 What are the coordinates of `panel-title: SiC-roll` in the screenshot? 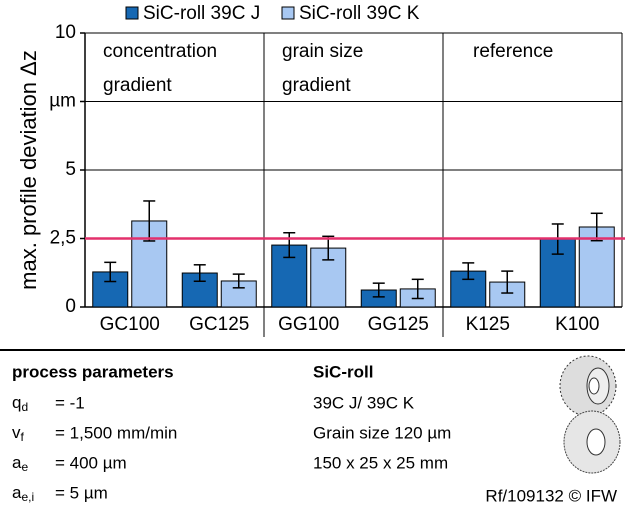 It's located at (343, 371).